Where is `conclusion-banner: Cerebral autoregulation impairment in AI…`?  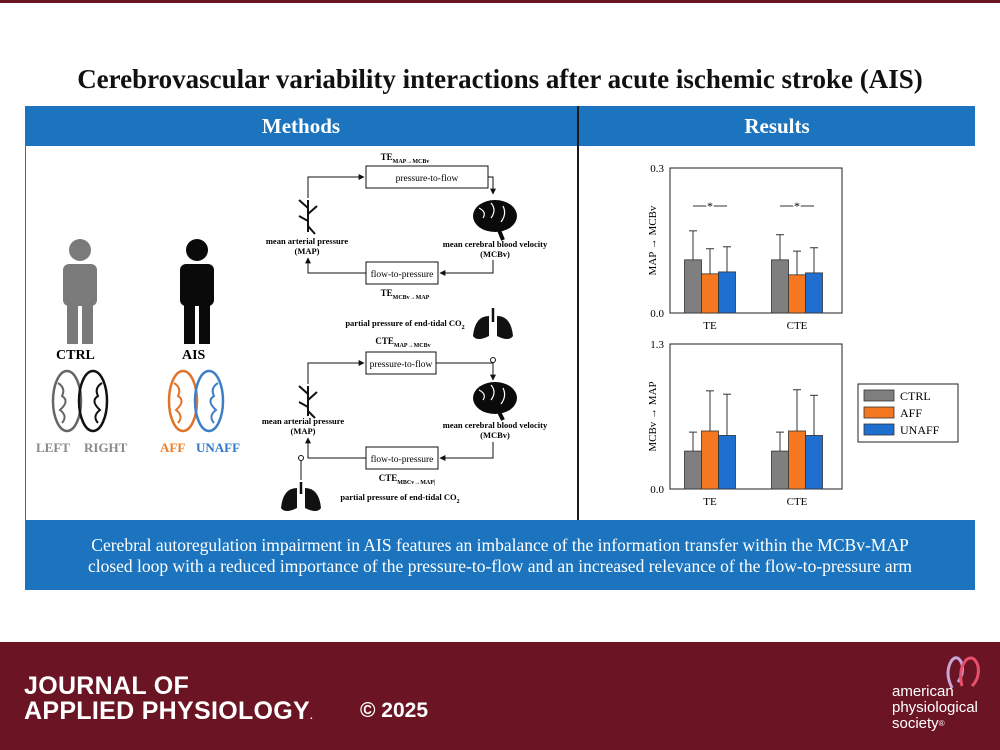 conclusion-banner: Cerebral autoregulation impairment in AI… is located at coordinates (500, 555).